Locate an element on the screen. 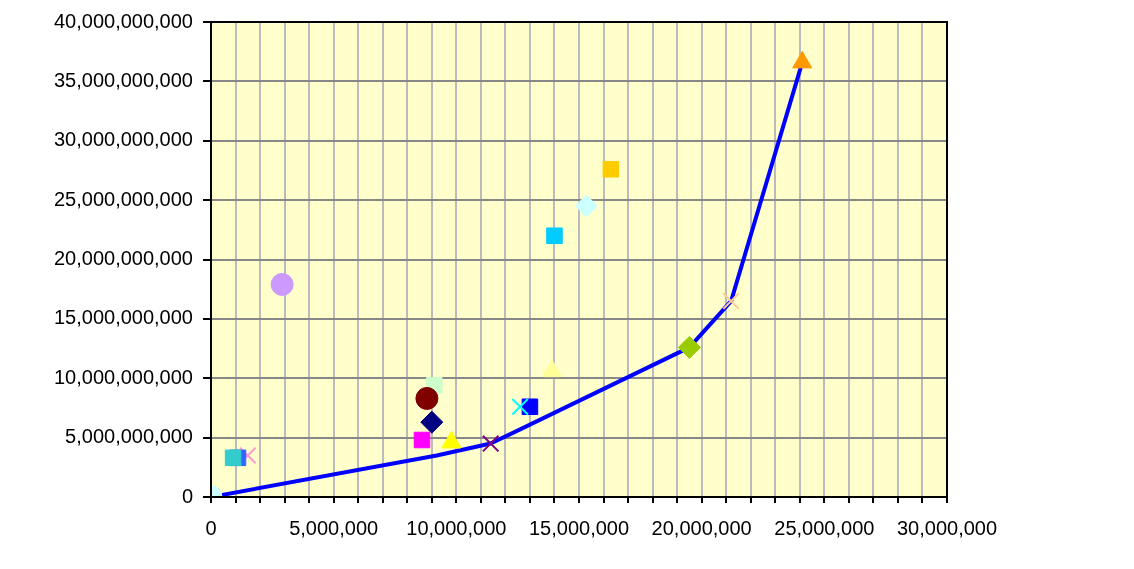 Image resolution: width=1134 pixels, height=569 pixels. x-tick-label: 15,000,000 is located at coordinates (579, 527).